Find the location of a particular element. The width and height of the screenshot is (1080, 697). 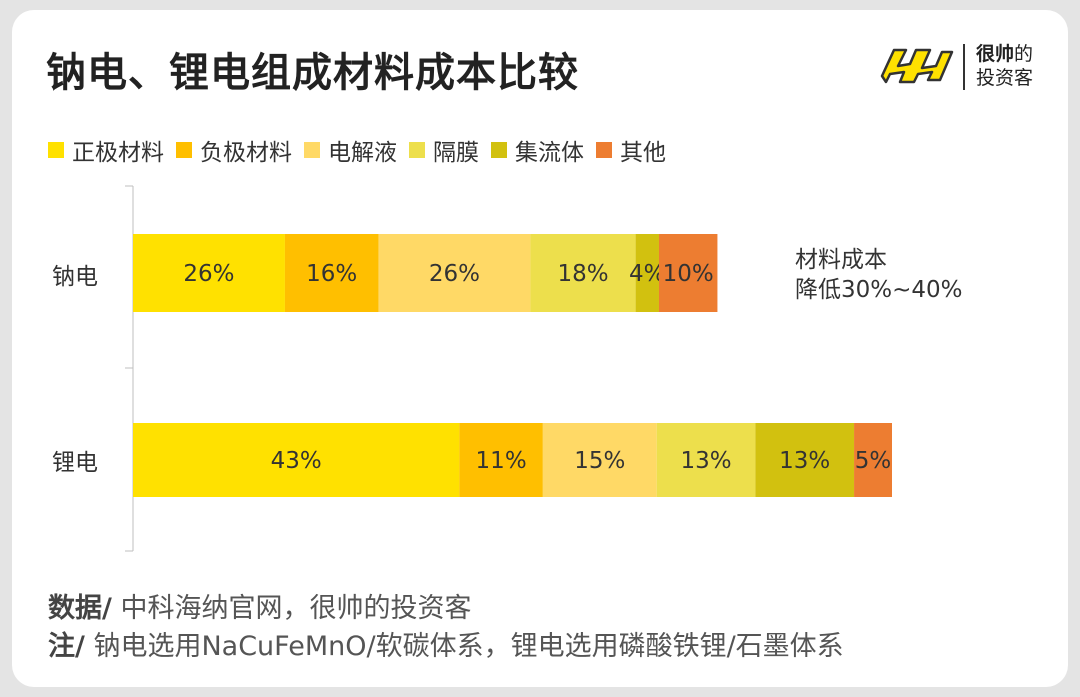

legend-label: 集流体 is located at coordinates (549, 153).